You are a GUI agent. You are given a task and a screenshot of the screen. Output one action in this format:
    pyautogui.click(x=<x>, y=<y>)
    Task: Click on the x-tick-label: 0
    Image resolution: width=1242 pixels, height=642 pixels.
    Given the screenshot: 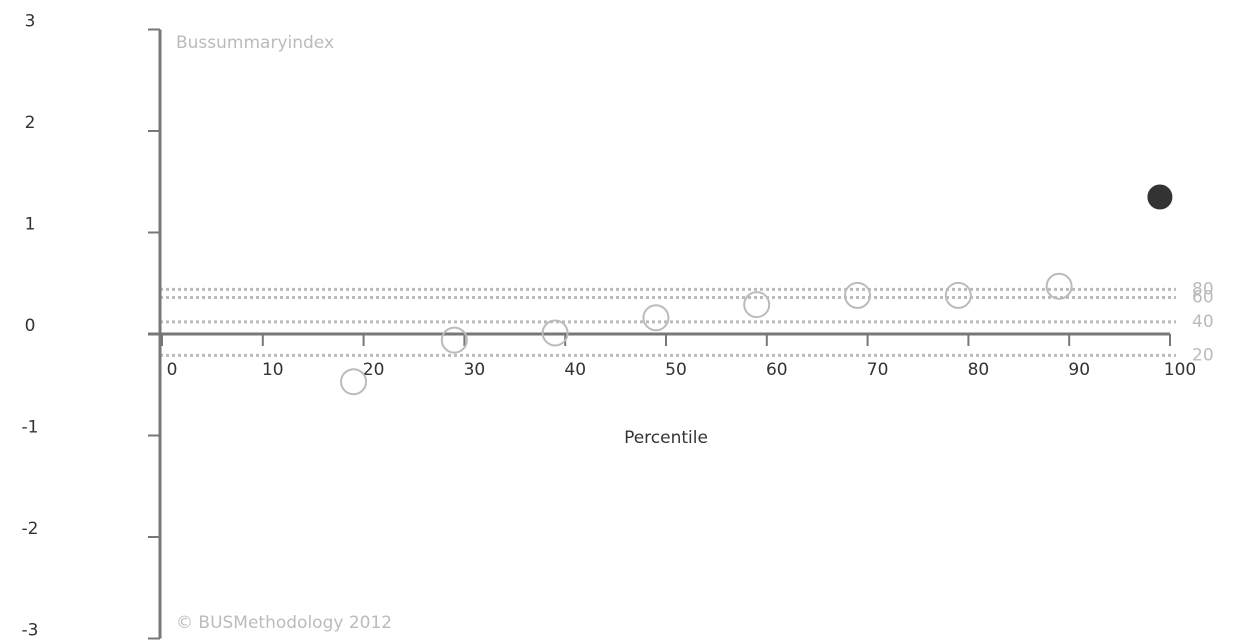 What is the action you would take?
    pyautogui.click(x=172, y=370)
    